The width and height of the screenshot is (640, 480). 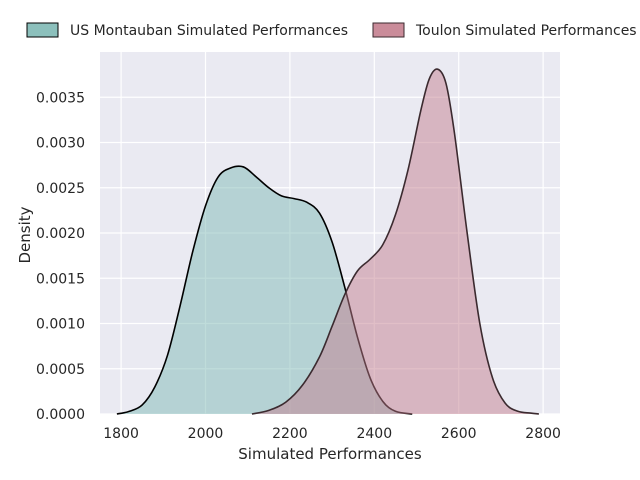 I want to click on x-tick-label: 2800, so click(x=543, y=434).